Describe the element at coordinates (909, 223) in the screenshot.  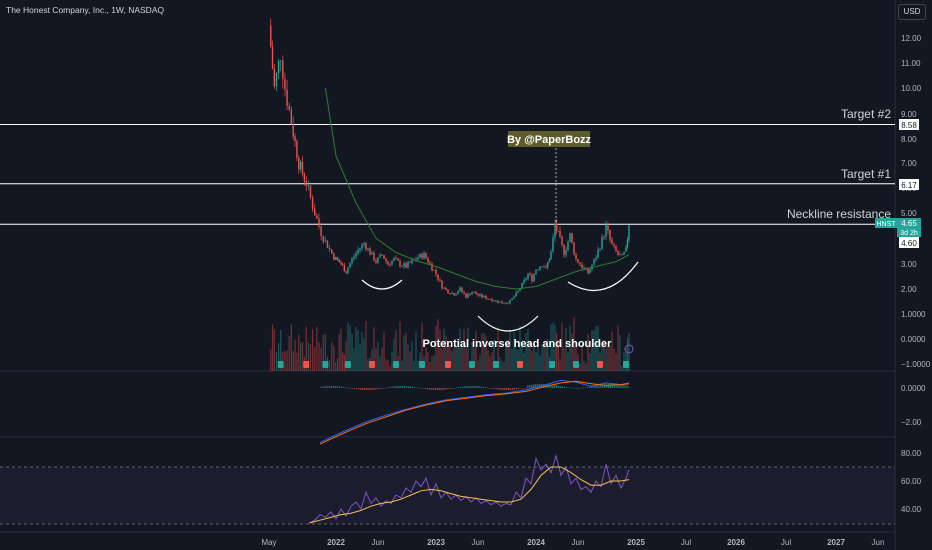
I see `last-price: 4.65` at that location.